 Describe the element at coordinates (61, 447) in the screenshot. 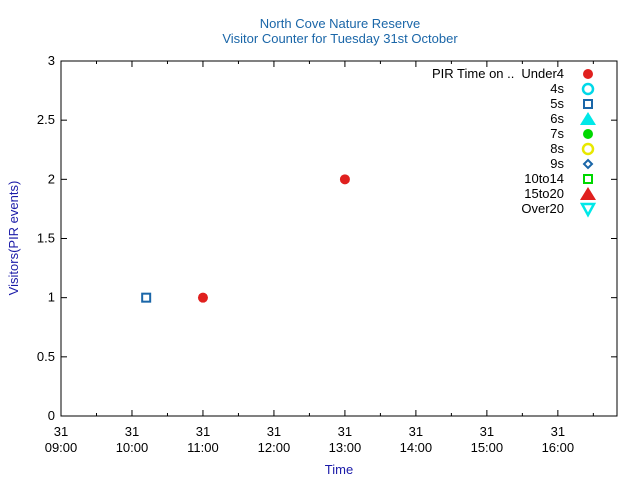

I see `x-tick-time-label: 09:00` at that location.